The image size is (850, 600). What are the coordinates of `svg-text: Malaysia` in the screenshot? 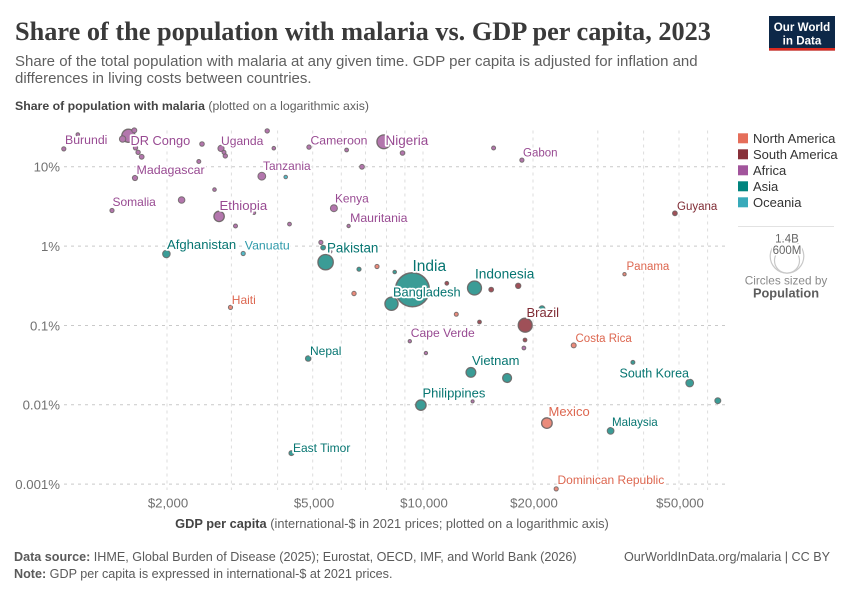 It's located at (635, 422).